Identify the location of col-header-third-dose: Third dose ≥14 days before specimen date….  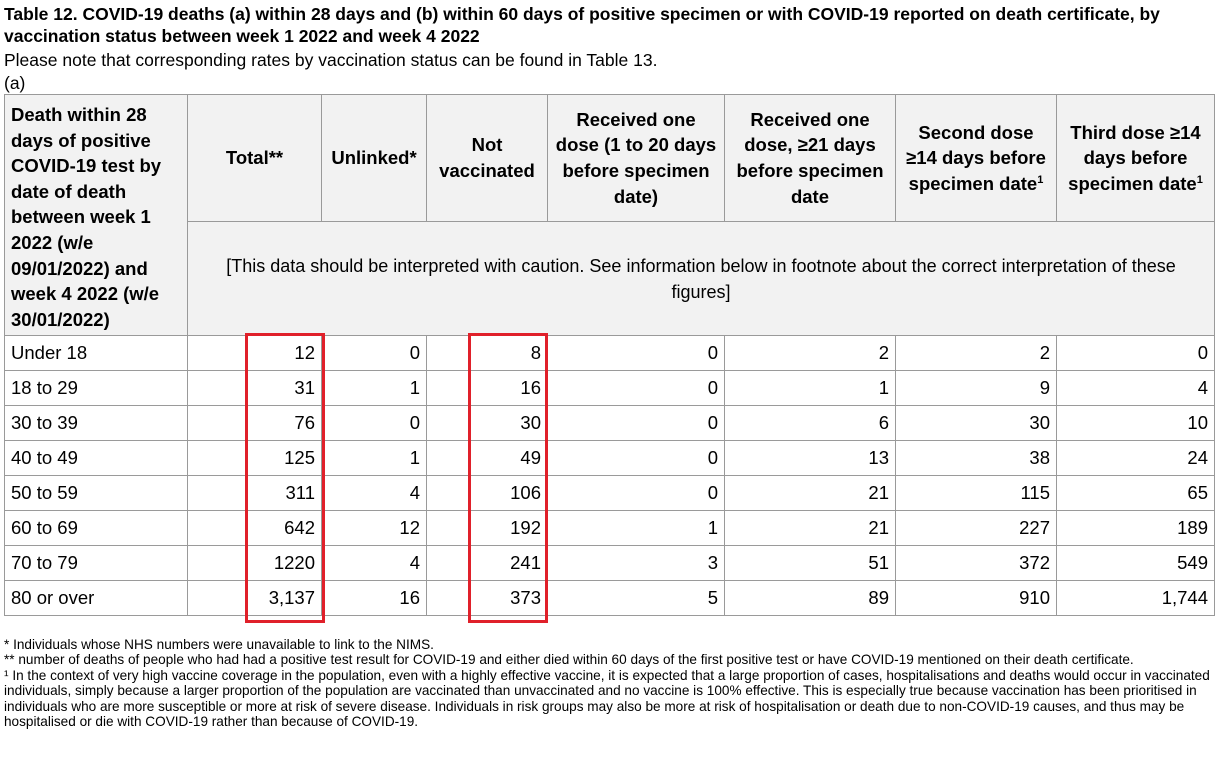
(1135, 158).